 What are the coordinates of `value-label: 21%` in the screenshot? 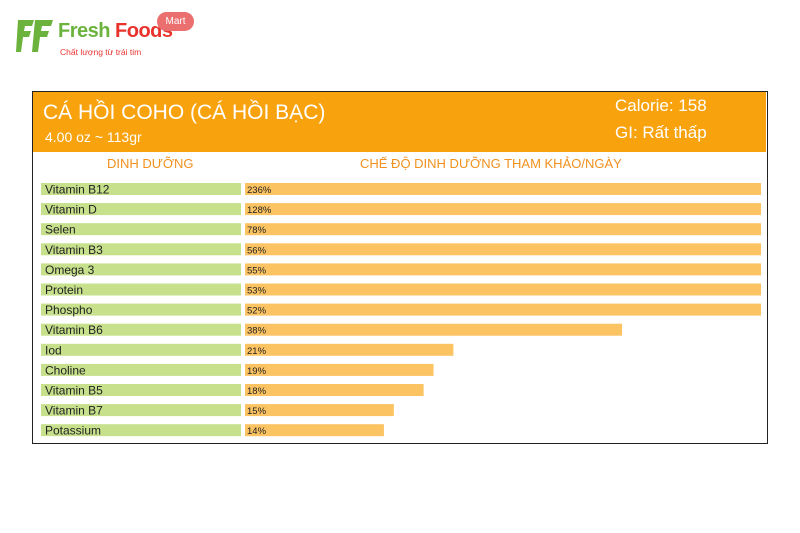 It's located at (257, 351).